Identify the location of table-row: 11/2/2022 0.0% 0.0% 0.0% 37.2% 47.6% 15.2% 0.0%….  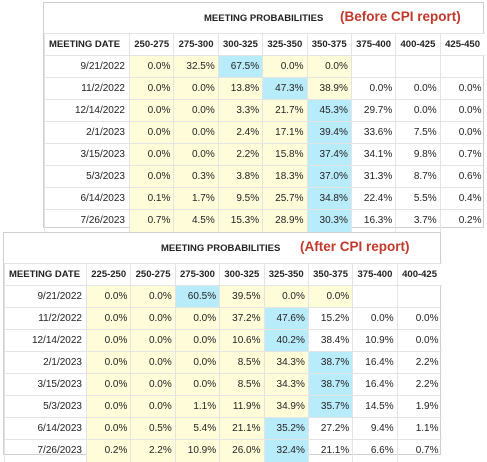
(223, 318).